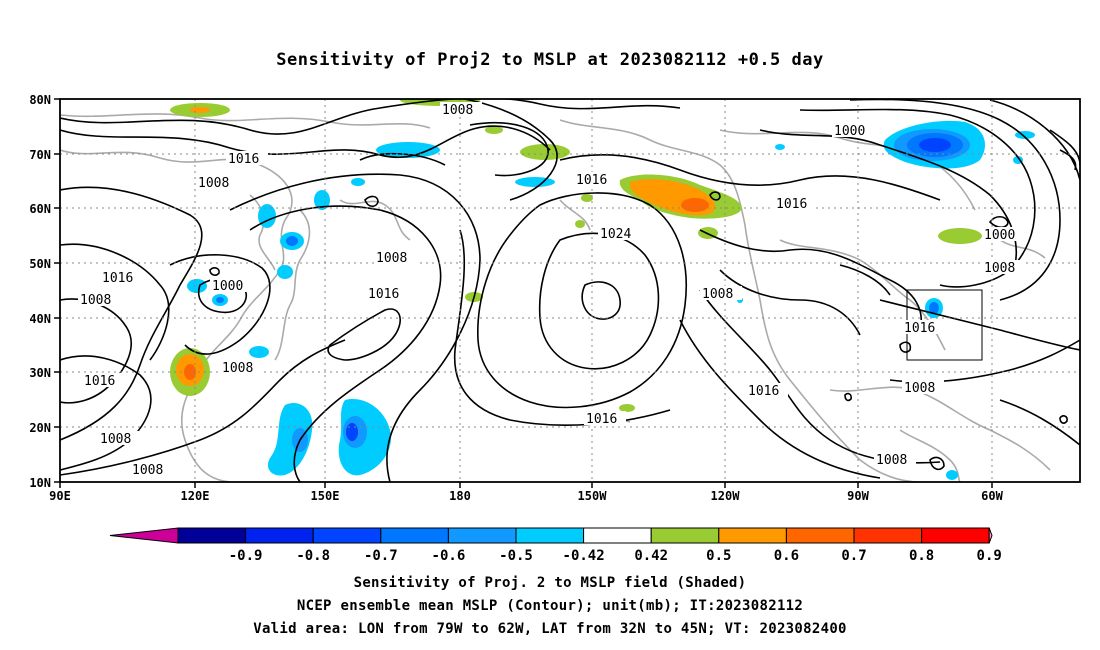  I want to click on colorbar-label: -0.9, so click(246, 556).